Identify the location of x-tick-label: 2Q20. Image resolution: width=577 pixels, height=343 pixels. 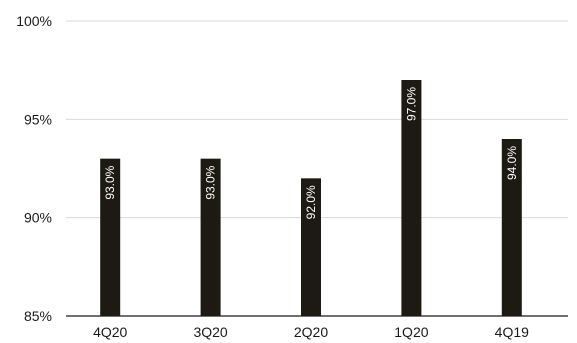
(311, 332).